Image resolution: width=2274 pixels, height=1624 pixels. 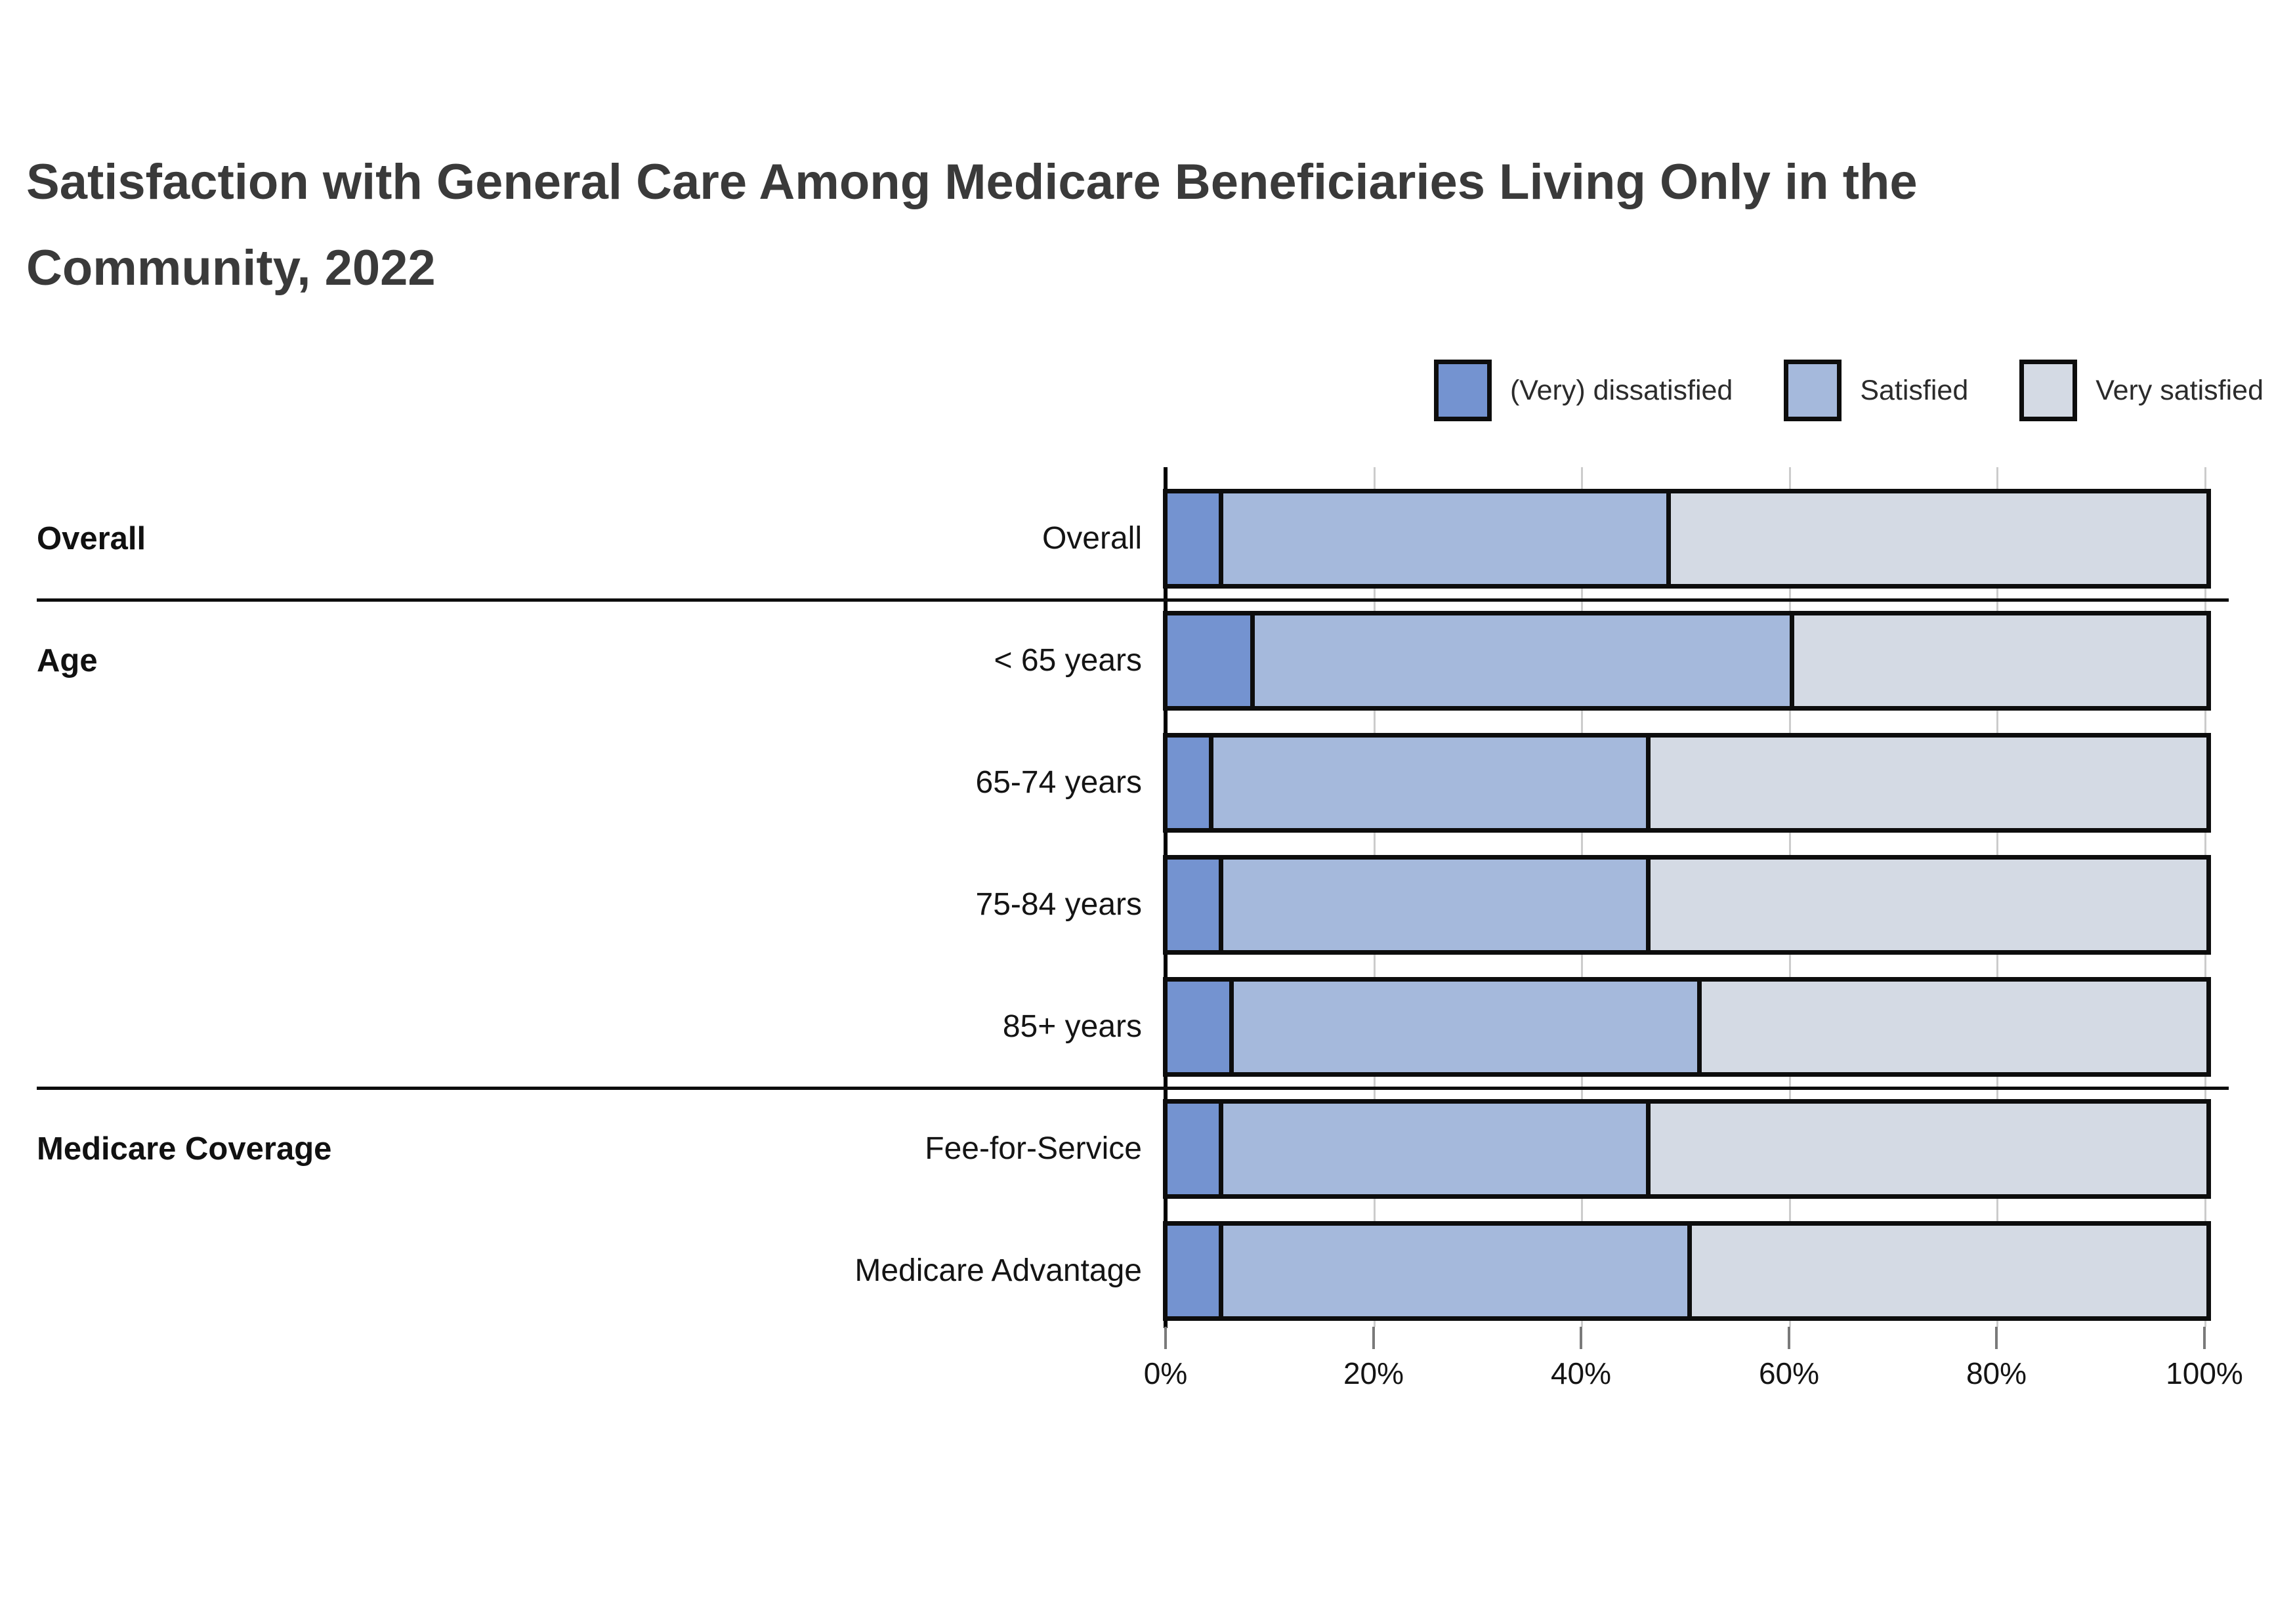 I want to click on row-label: Overall, so click(x=1092, y=538).